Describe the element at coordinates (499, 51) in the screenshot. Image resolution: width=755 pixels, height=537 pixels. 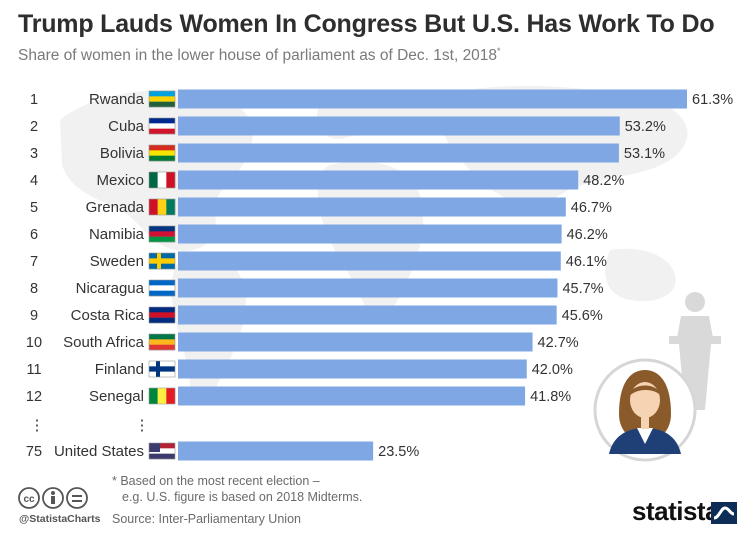
I see `subtitle-footnote-mark: *` at that location.